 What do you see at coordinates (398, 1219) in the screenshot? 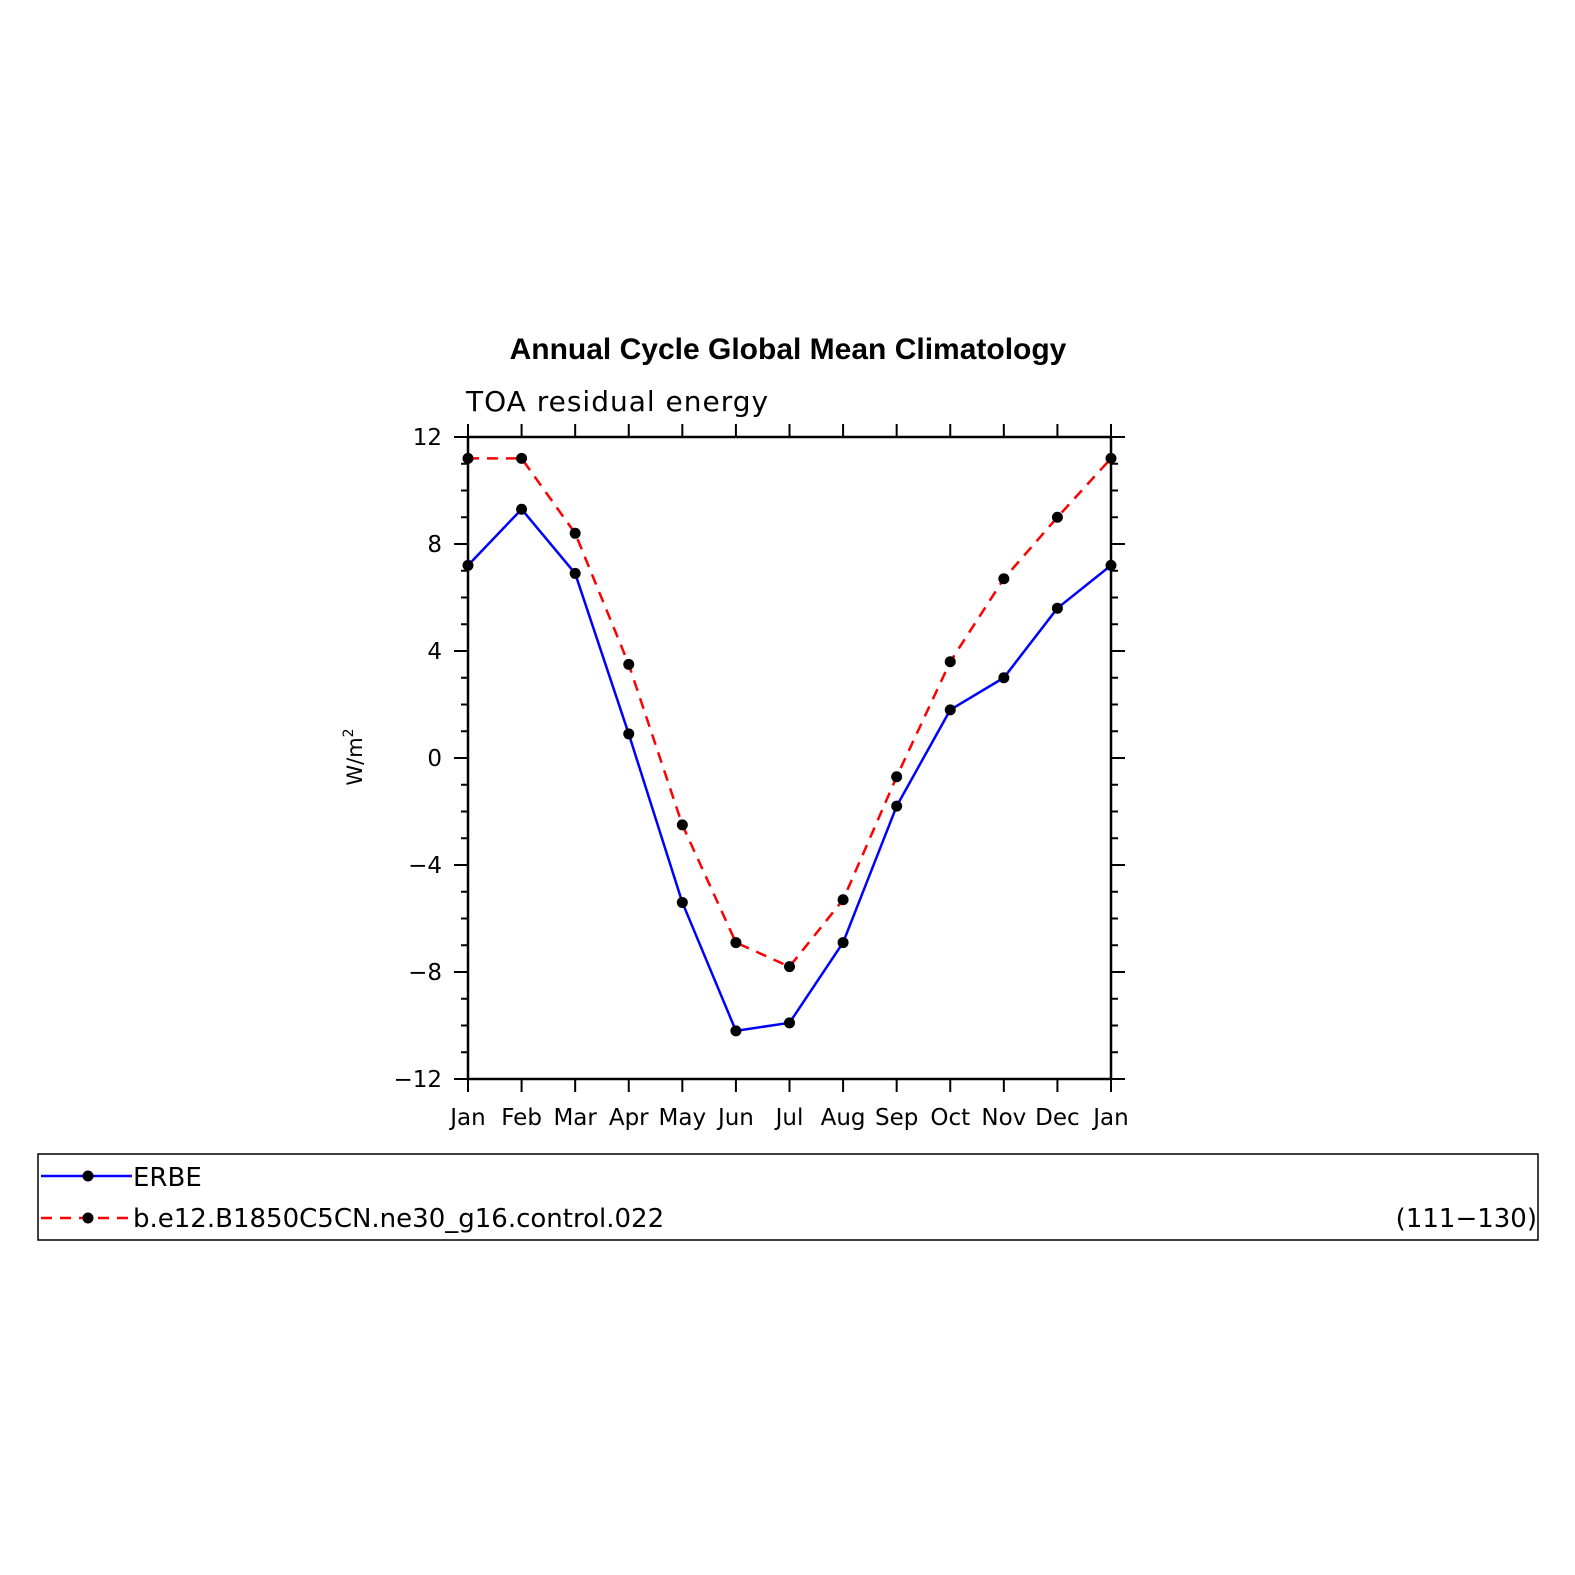
I see `legend-label-model: b.e12.B1850C5CN.ne30_g16.control.022` at bounding box center [398, 1219].